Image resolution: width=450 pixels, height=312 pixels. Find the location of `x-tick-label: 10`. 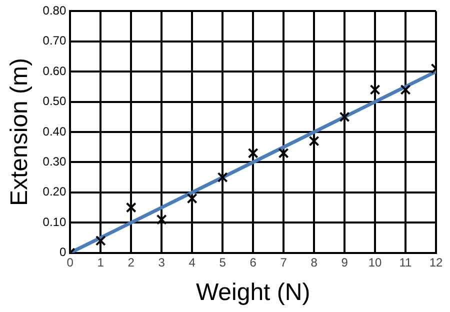

x-tick-label: 10 is located at coordinates (375, 262).